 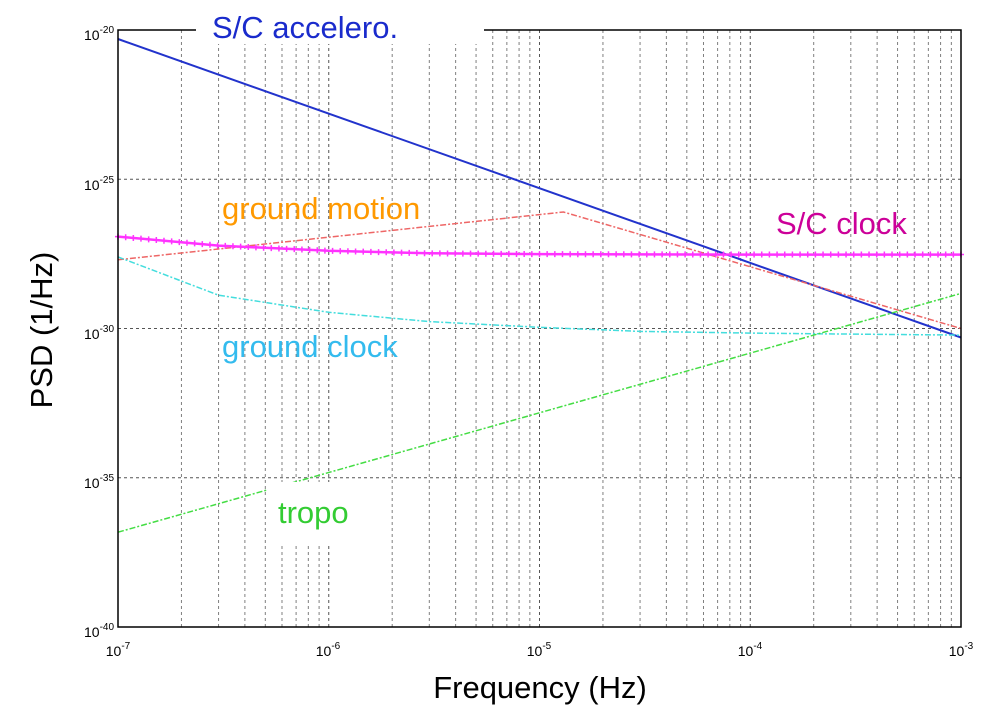 I want to click on series-label-sc-clock: S/C clock, so click(x=841, y=223).